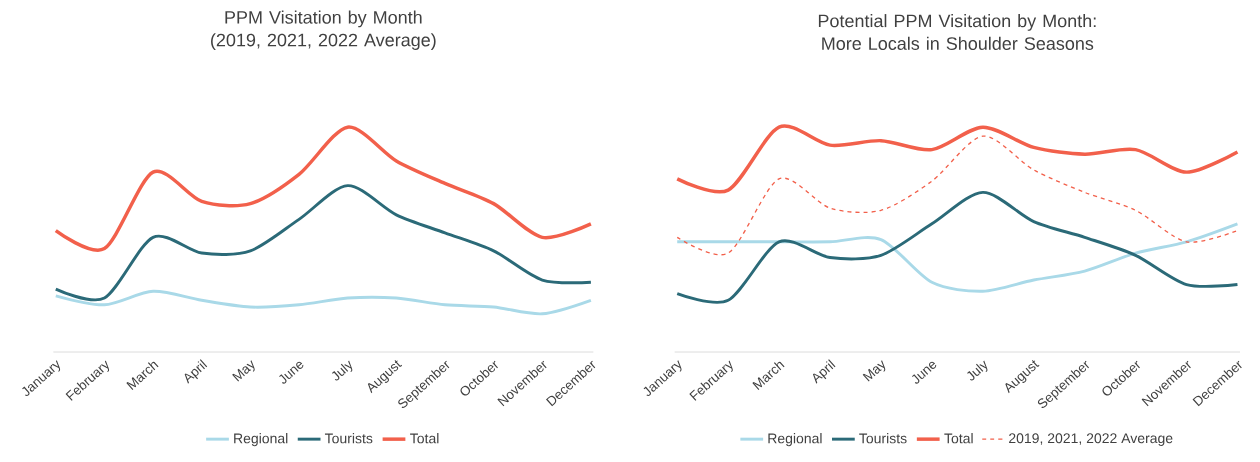 This screenshot has width=1260, height=462. I want to click on chart-title: PPM Visitation by Month (2019, 2021, 2022 Average), so click(323, 30).